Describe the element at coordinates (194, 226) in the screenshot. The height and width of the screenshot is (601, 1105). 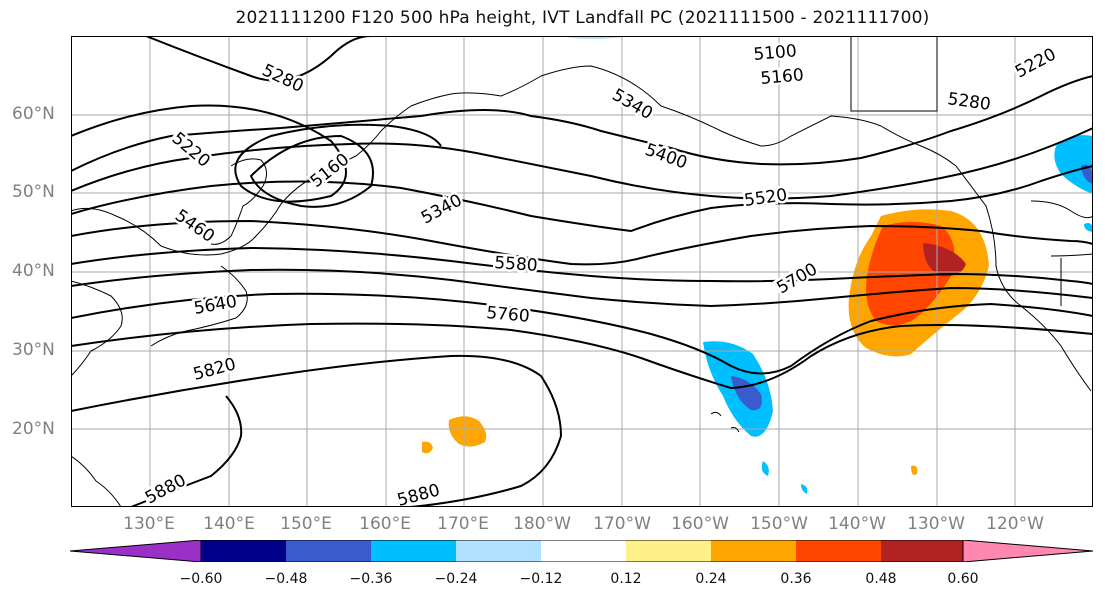
I see `contour-label-5460: 5460` at that location.